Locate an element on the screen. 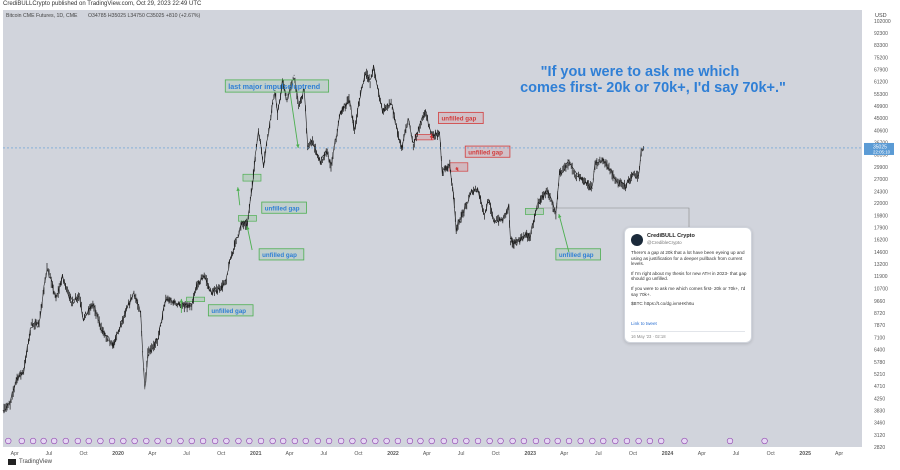 The height and width of the screenshot is (470, 900). y-tick-label: 55300 is located at coordinates (881, 95).